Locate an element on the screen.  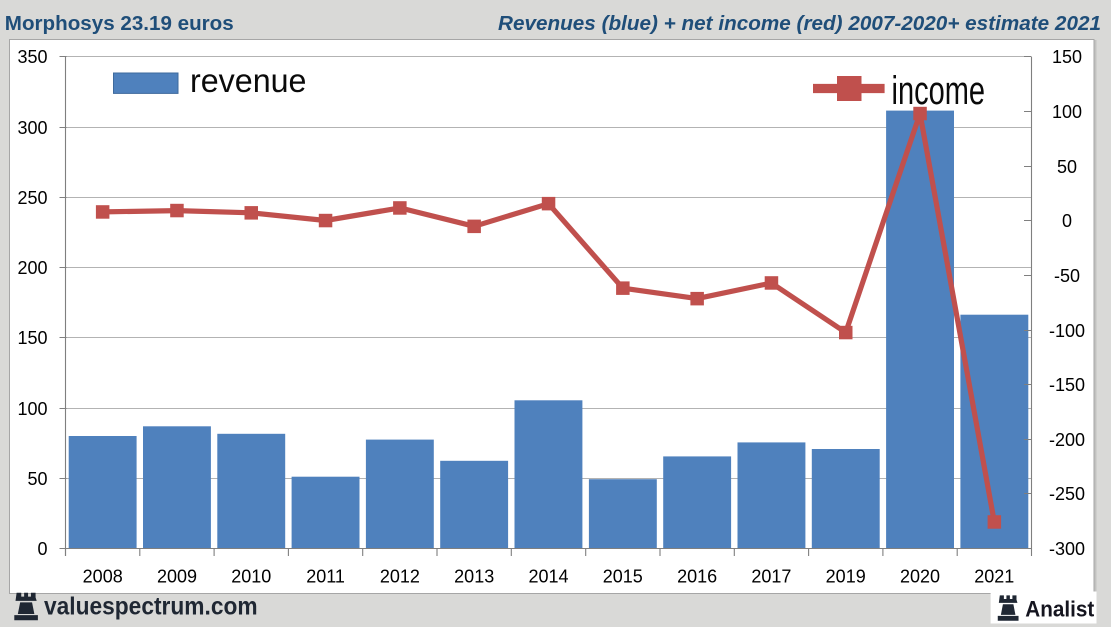
svg-text: 2009 is located at coordinates (177, 577).